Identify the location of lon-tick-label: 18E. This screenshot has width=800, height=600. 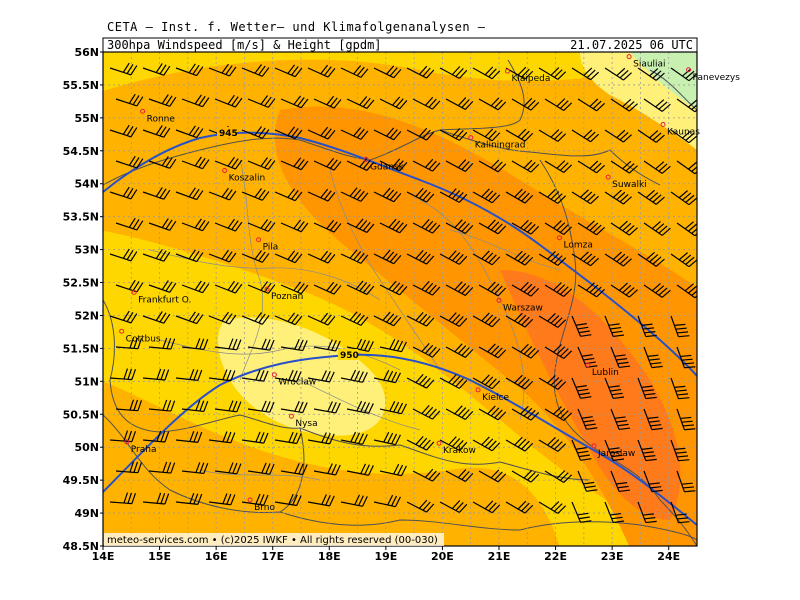
(329, 556).